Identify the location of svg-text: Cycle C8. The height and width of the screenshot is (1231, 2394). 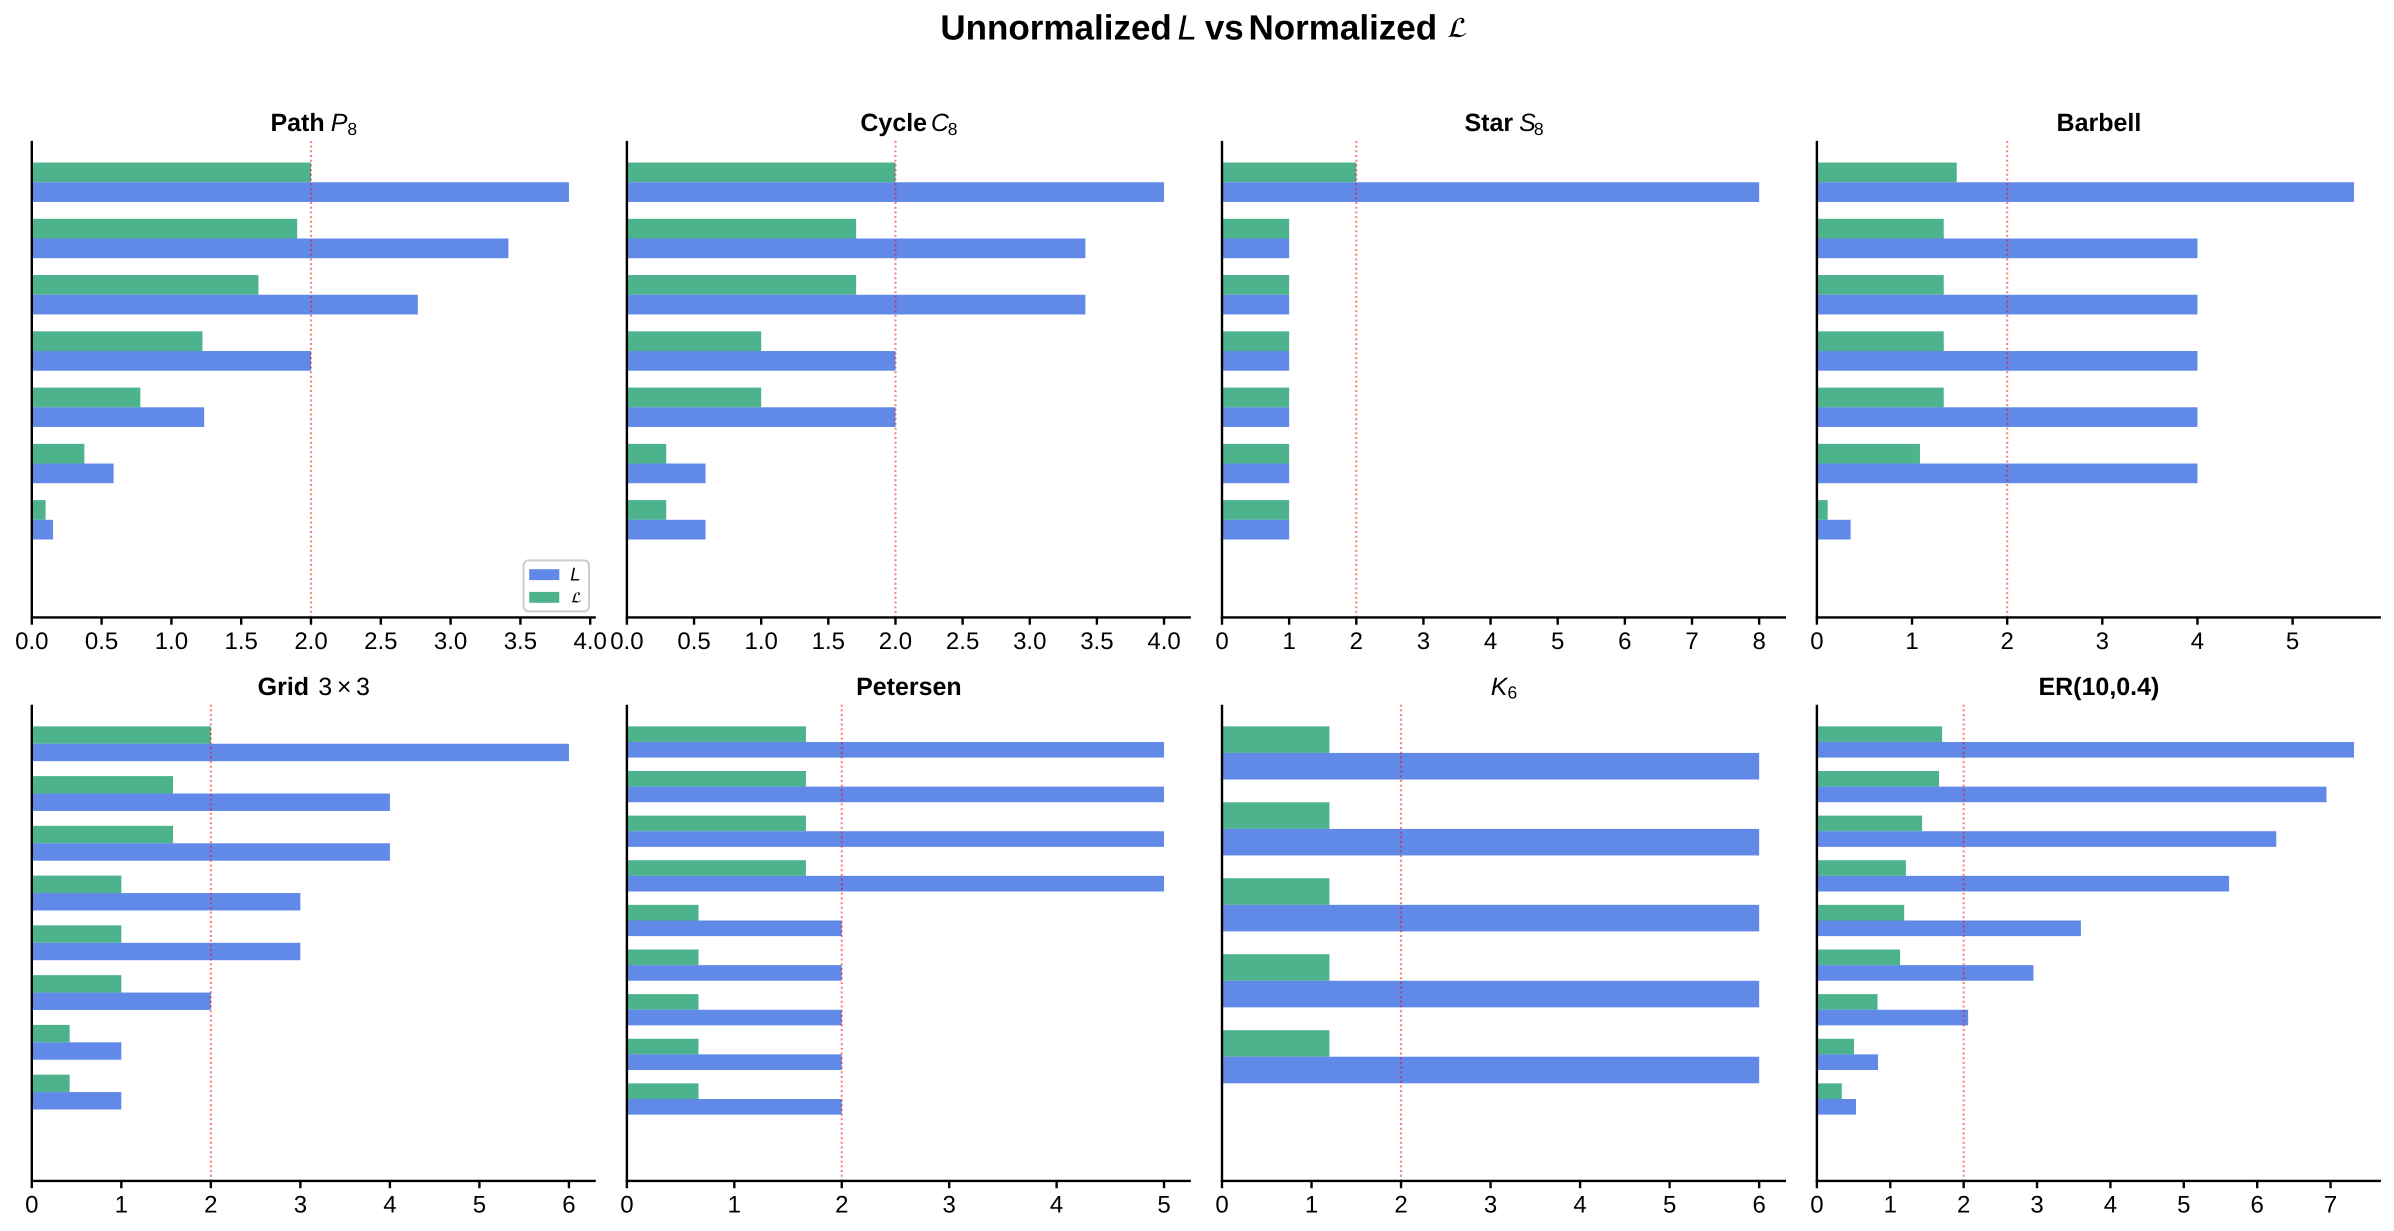
(908, 124).